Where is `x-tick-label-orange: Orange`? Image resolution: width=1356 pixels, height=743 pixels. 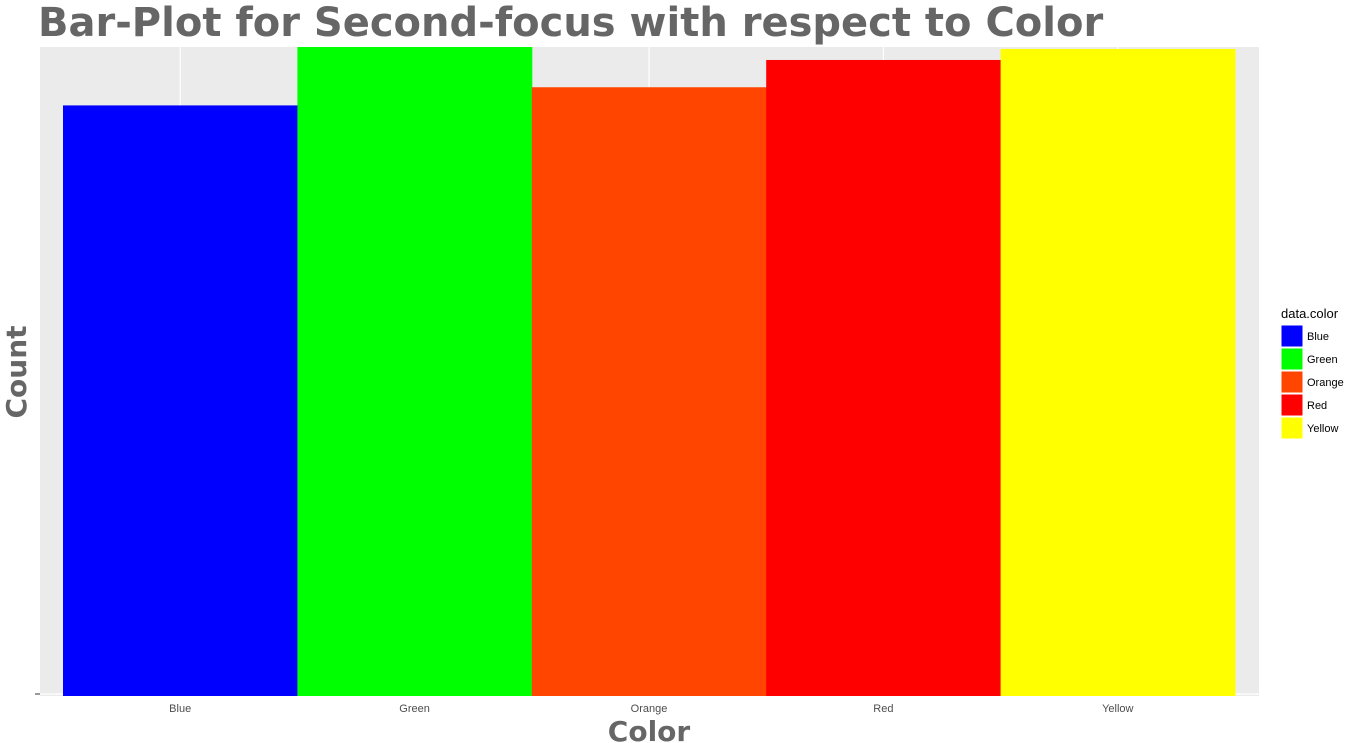
x-tick-label-orange: Orange is located at coordinates (649, 709).